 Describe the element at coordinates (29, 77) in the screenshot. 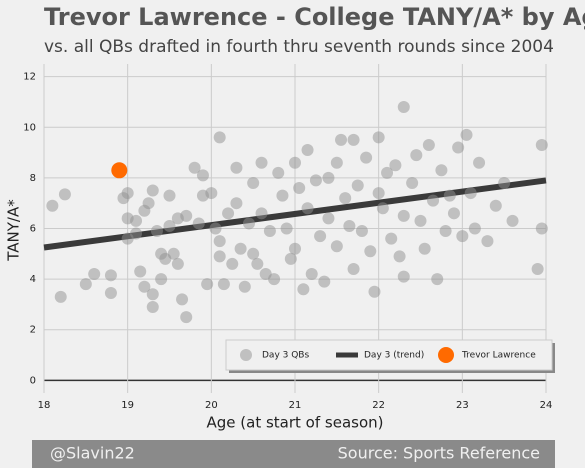

I see `y-tick-label: 12` at that location.